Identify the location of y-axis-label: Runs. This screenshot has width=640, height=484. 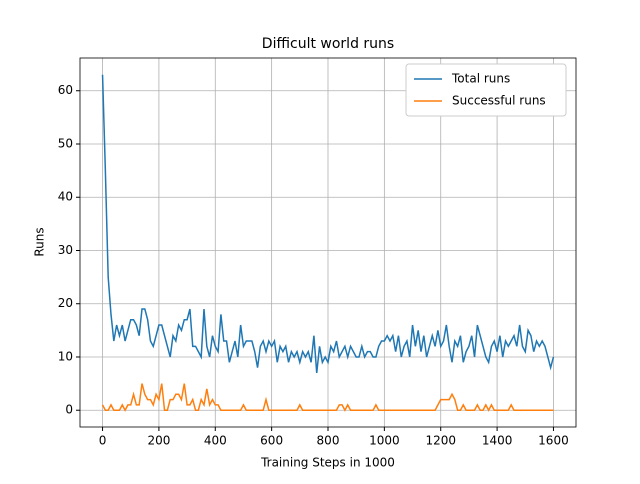
(40, 241).